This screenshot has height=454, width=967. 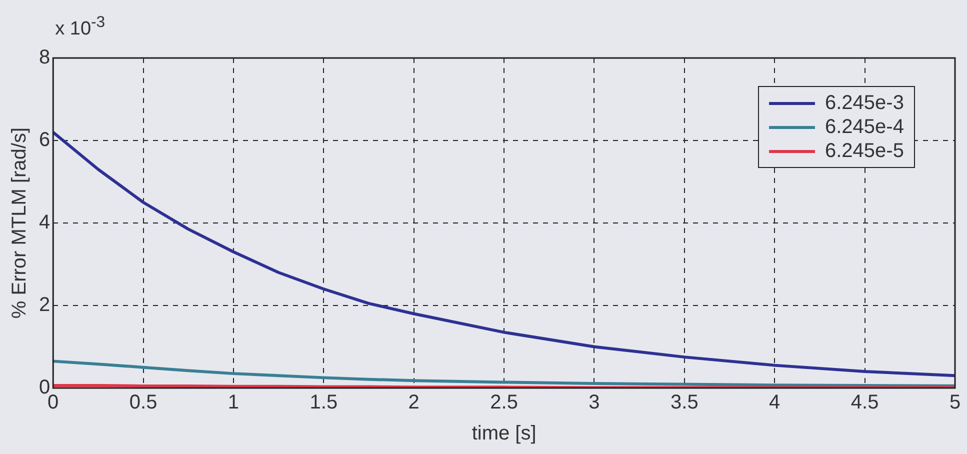 What do you see at coordinates (234, 403) in the screenshot?
I see `x-tick-label: 1` at bounding box center [234, 403].